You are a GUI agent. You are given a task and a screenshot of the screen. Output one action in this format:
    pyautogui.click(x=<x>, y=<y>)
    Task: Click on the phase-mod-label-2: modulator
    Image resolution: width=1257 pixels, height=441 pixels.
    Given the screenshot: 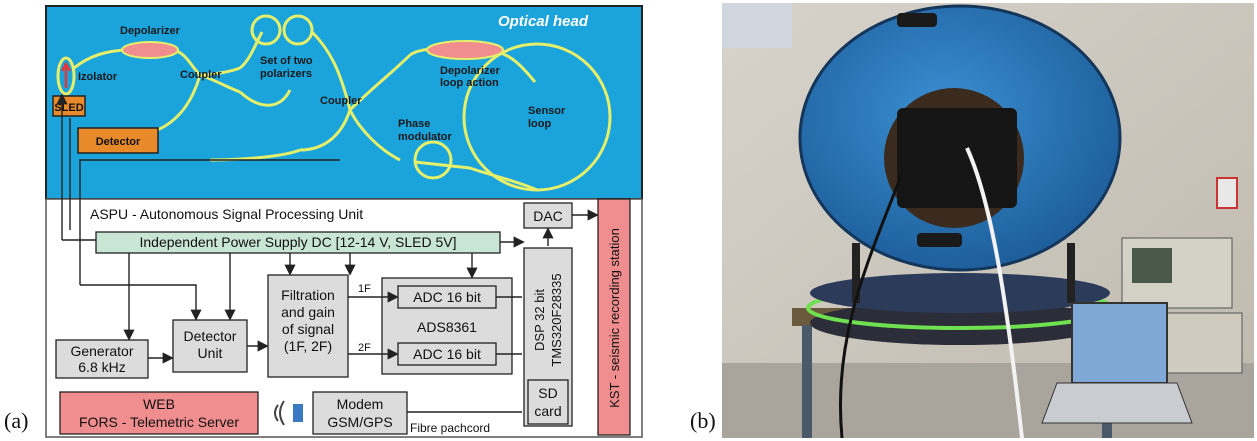 What is the action you would take?
    pyautogui.click(x=425, y=137)
    